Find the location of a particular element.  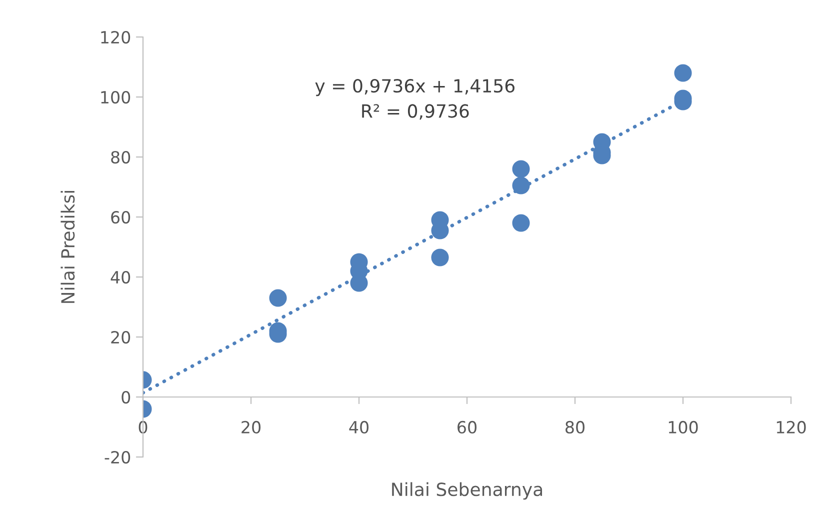

x-tick-label: 60 is located at coordinates (467, 427).